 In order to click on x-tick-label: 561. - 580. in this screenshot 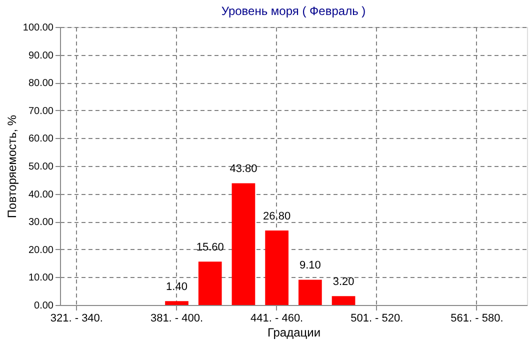, I will do `click(477, 318)`.